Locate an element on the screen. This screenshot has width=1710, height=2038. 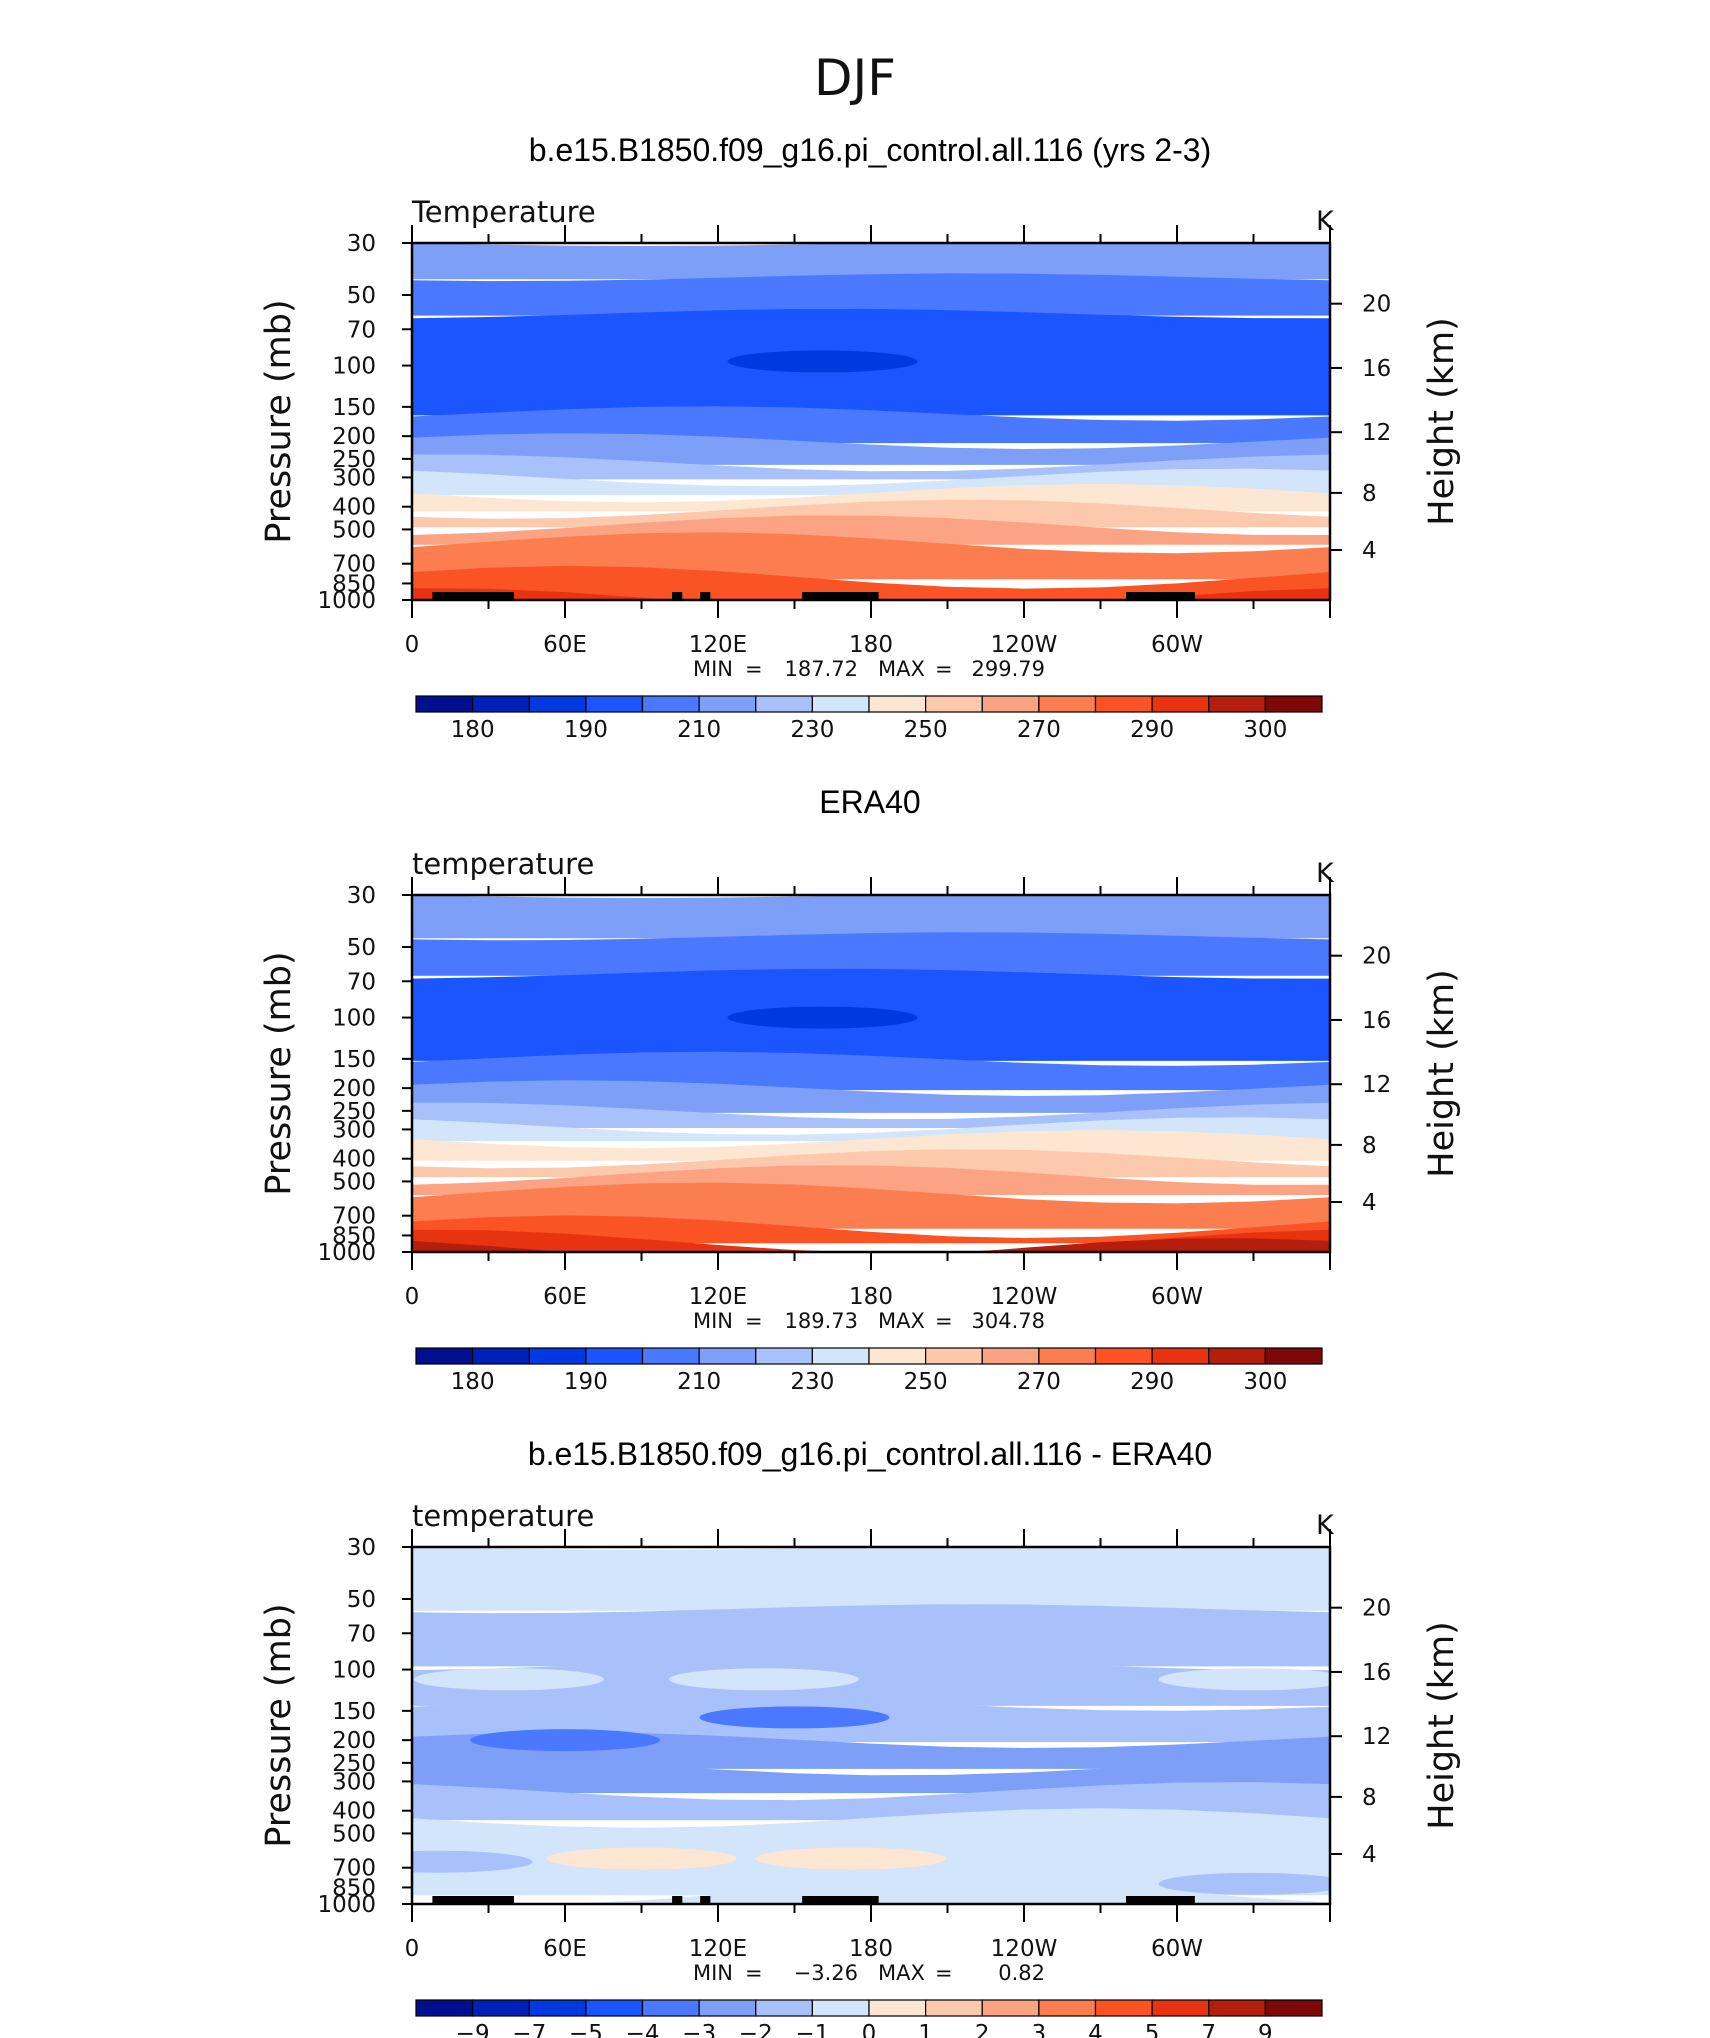
y-tick-label: 50 is located at coordinates (361, 1600).